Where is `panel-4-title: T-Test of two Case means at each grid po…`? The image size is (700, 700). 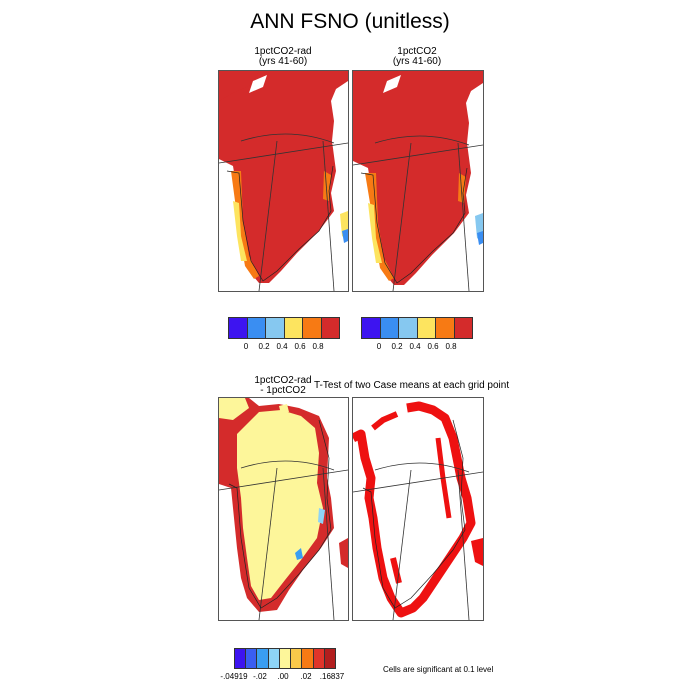 panel-4-title: T-Test of two Case means at each grid po… is located at coordinates (412, 385).